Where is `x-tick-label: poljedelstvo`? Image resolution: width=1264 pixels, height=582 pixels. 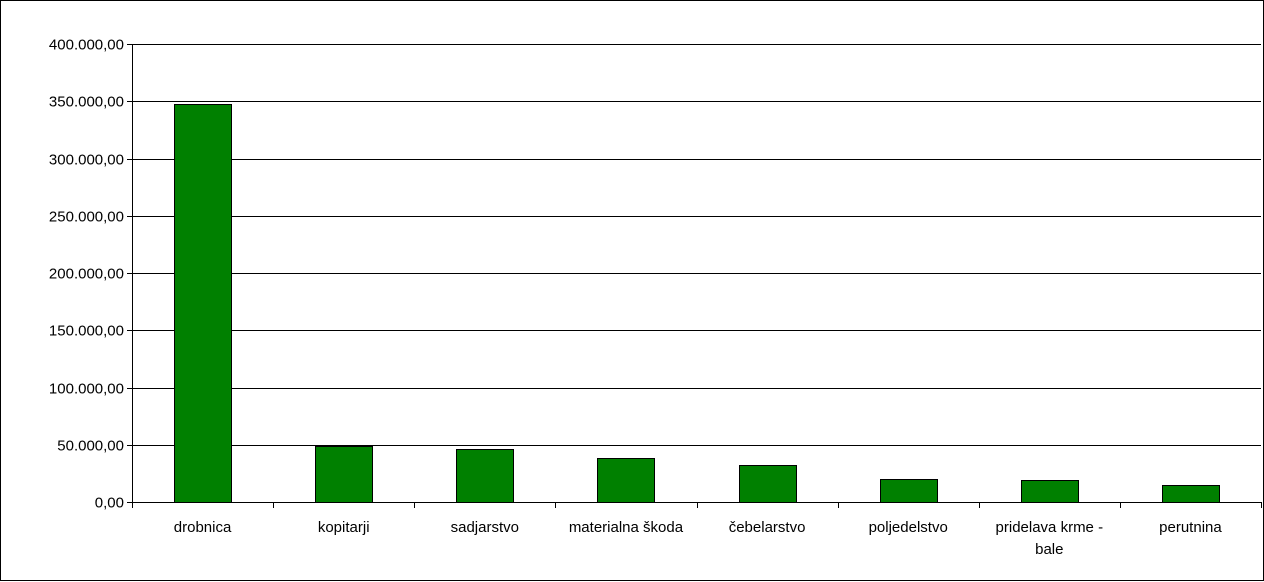 x-tick-label: poljedelstvo is located at coordinates (908, 527).